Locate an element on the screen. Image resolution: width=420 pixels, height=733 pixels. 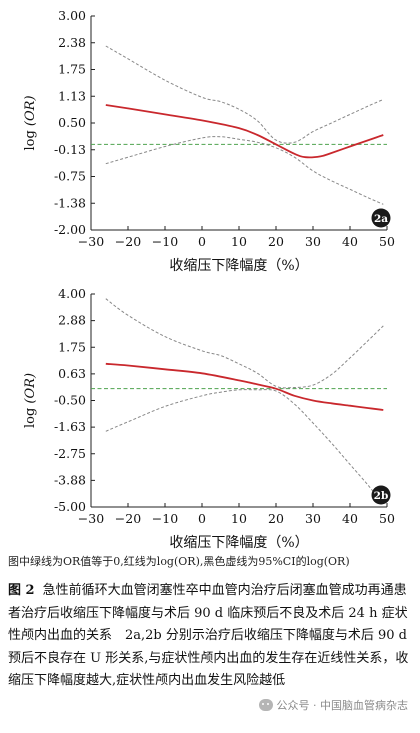
panel-badge-label: 2b is located at coordinates (381, 496).